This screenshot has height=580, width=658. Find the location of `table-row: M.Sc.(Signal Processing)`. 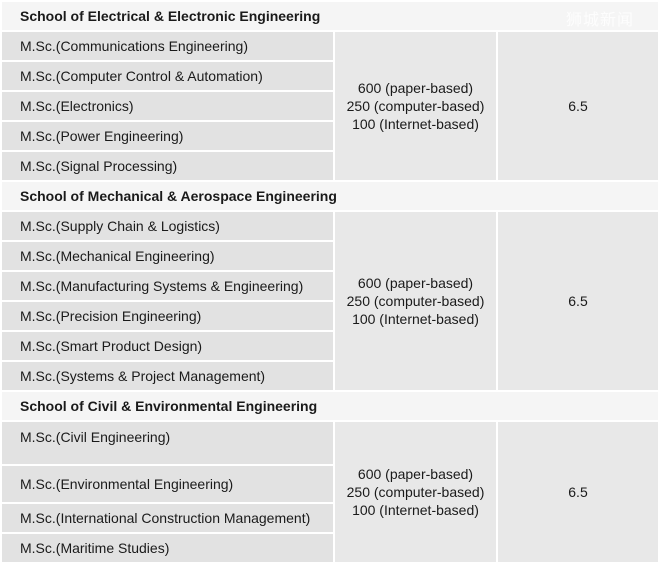

table-row: M.Sc.(Signal Processing) is located at coordinates (329, 166).